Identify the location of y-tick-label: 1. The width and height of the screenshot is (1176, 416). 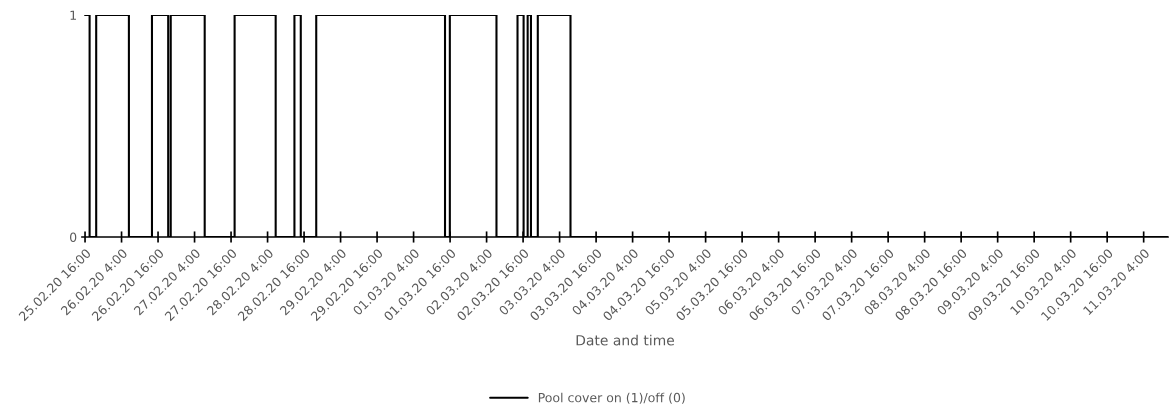
(73, 15).